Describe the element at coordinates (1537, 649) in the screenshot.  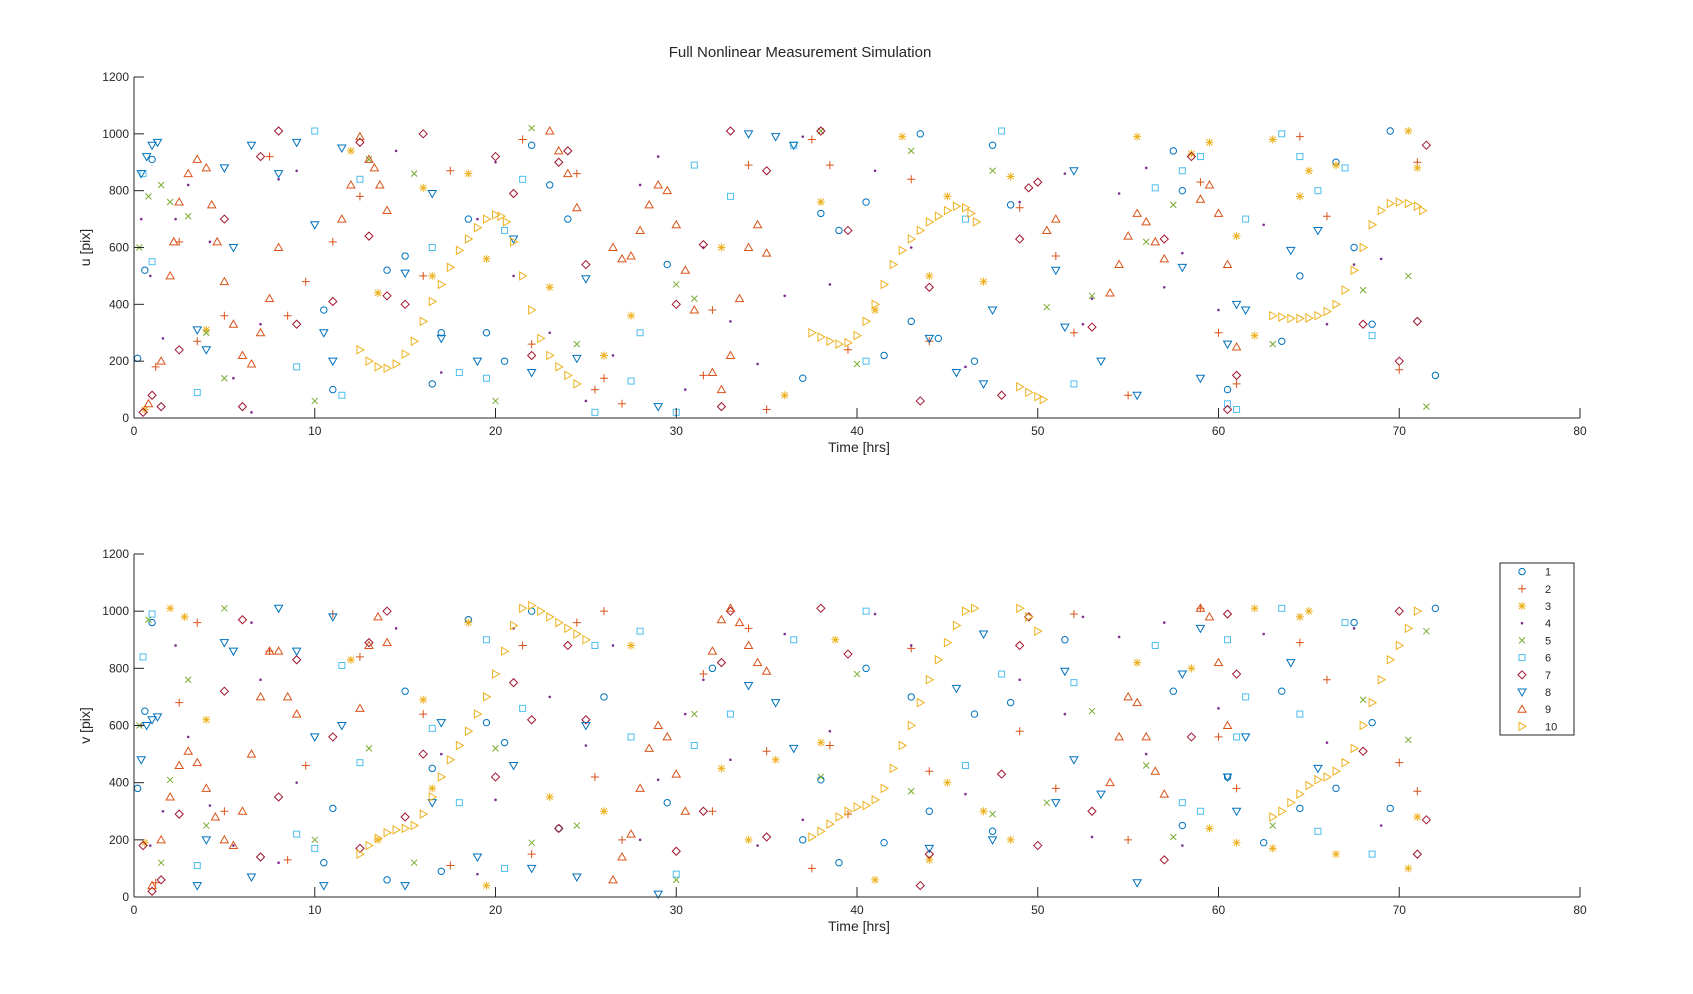
I see `legend-box` at that location.